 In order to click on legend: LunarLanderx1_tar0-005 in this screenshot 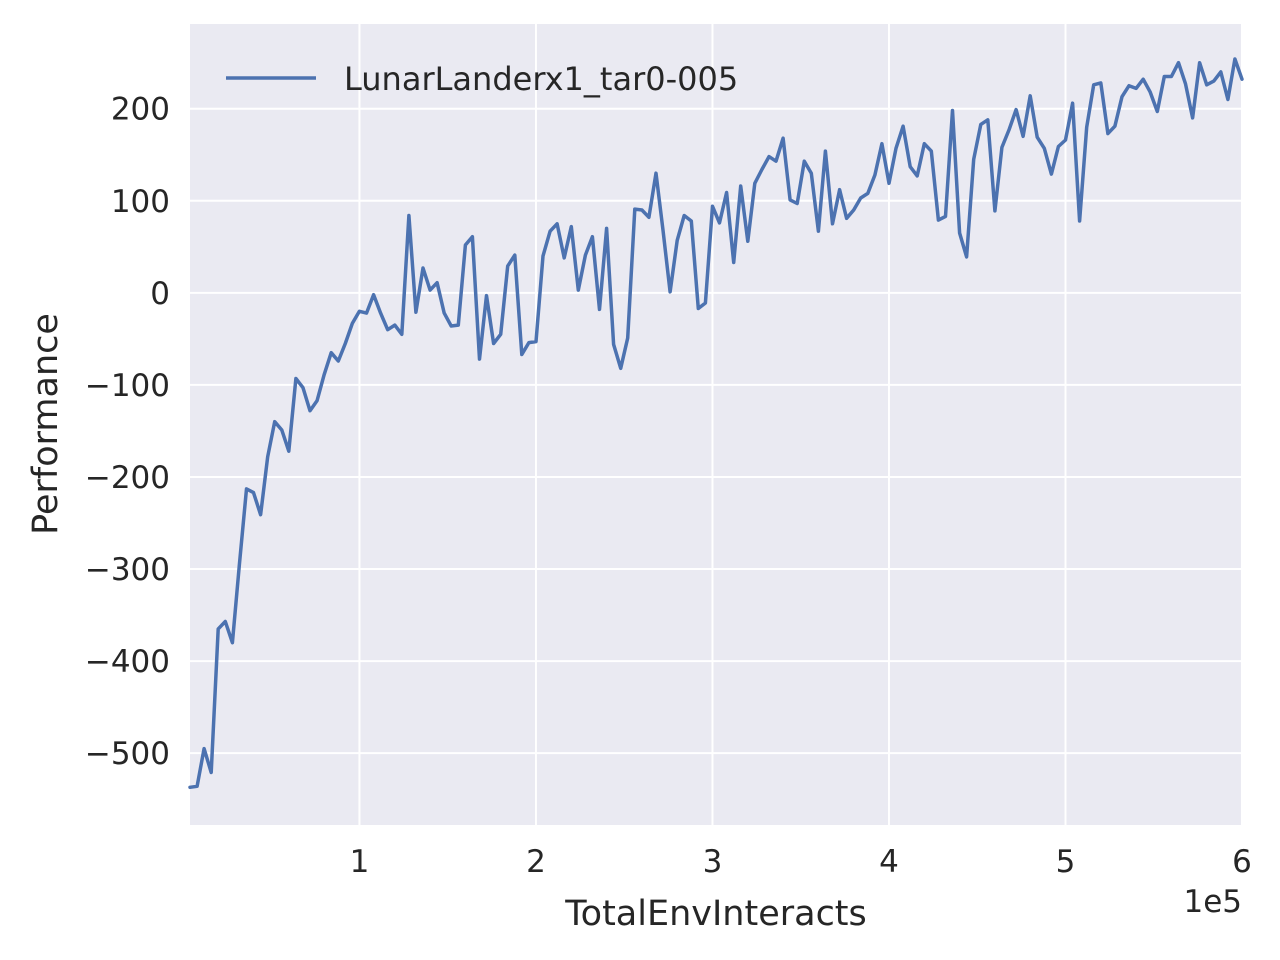, I will do `click(482, 79)`.